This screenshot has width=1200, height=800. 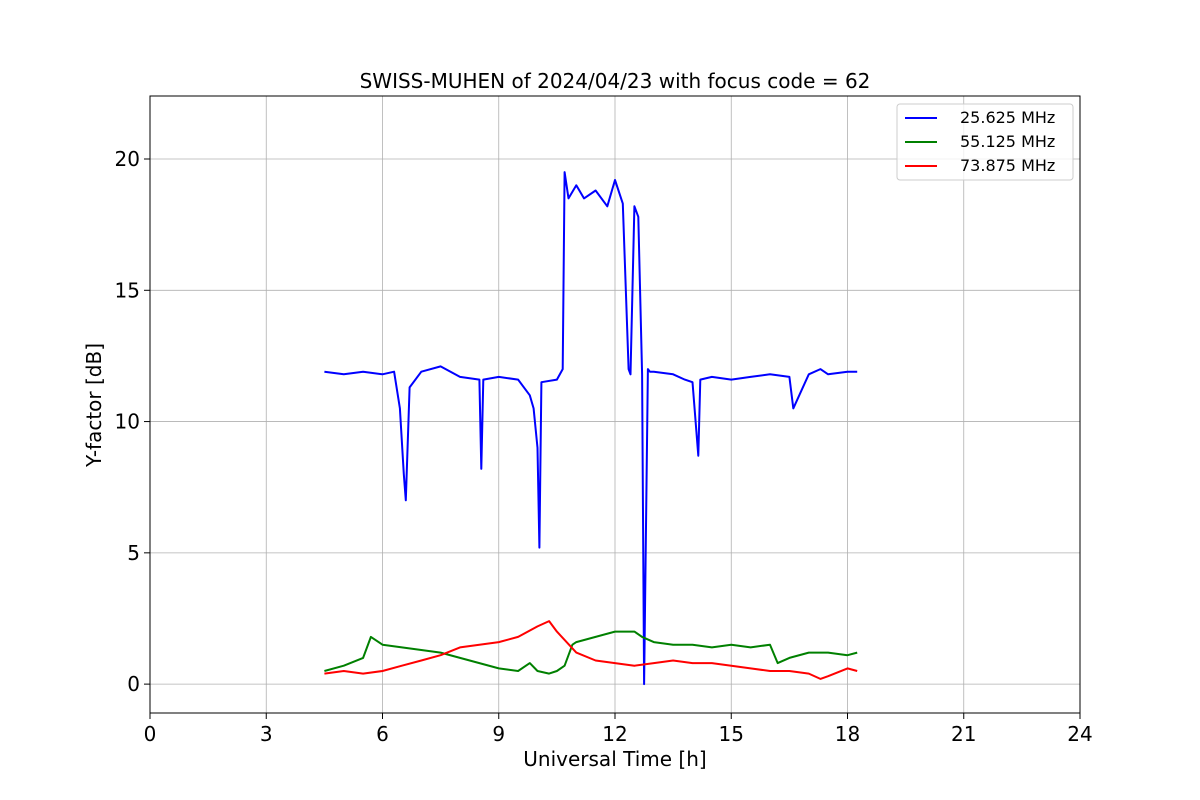 I want to click on legend-entry: 55.125 MHz, so click(x=1007, y=141).